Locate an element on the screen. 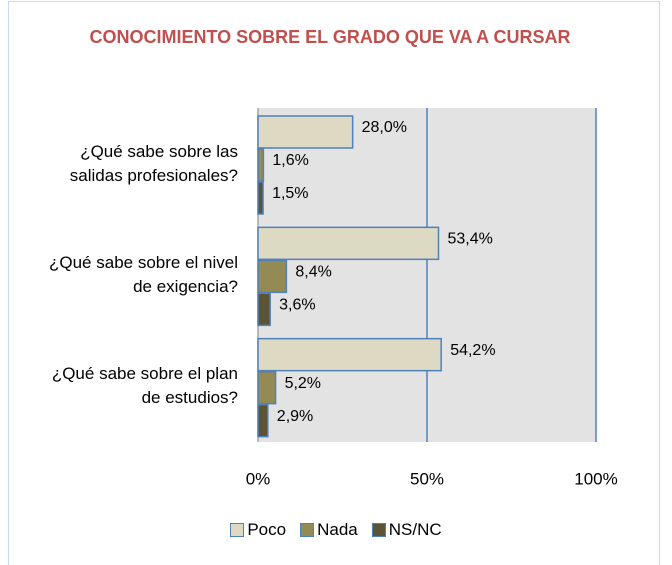 Image resolution: width=672 pixels, height=565 pixels. value-label: 53,4% is located at coordinates (469, 239).